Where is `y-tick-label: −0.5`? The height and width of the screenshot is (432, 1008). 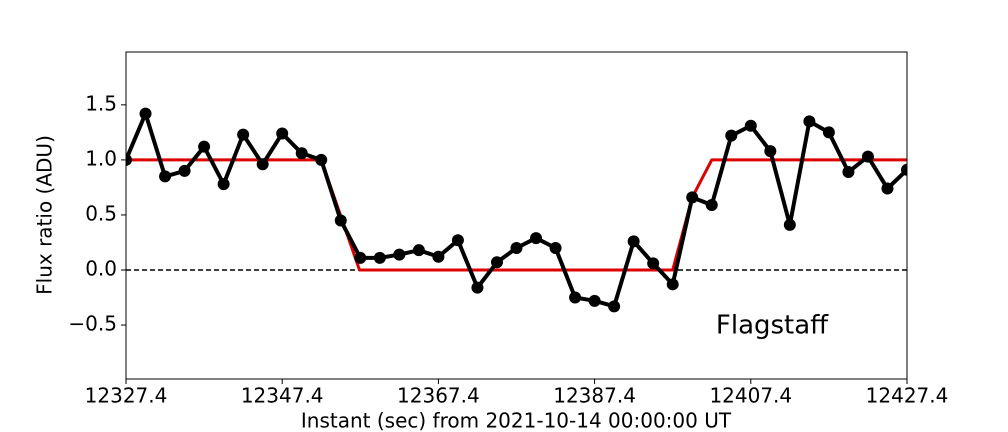 y-tick-label: −0.5 is located at coordinates (92, 324).